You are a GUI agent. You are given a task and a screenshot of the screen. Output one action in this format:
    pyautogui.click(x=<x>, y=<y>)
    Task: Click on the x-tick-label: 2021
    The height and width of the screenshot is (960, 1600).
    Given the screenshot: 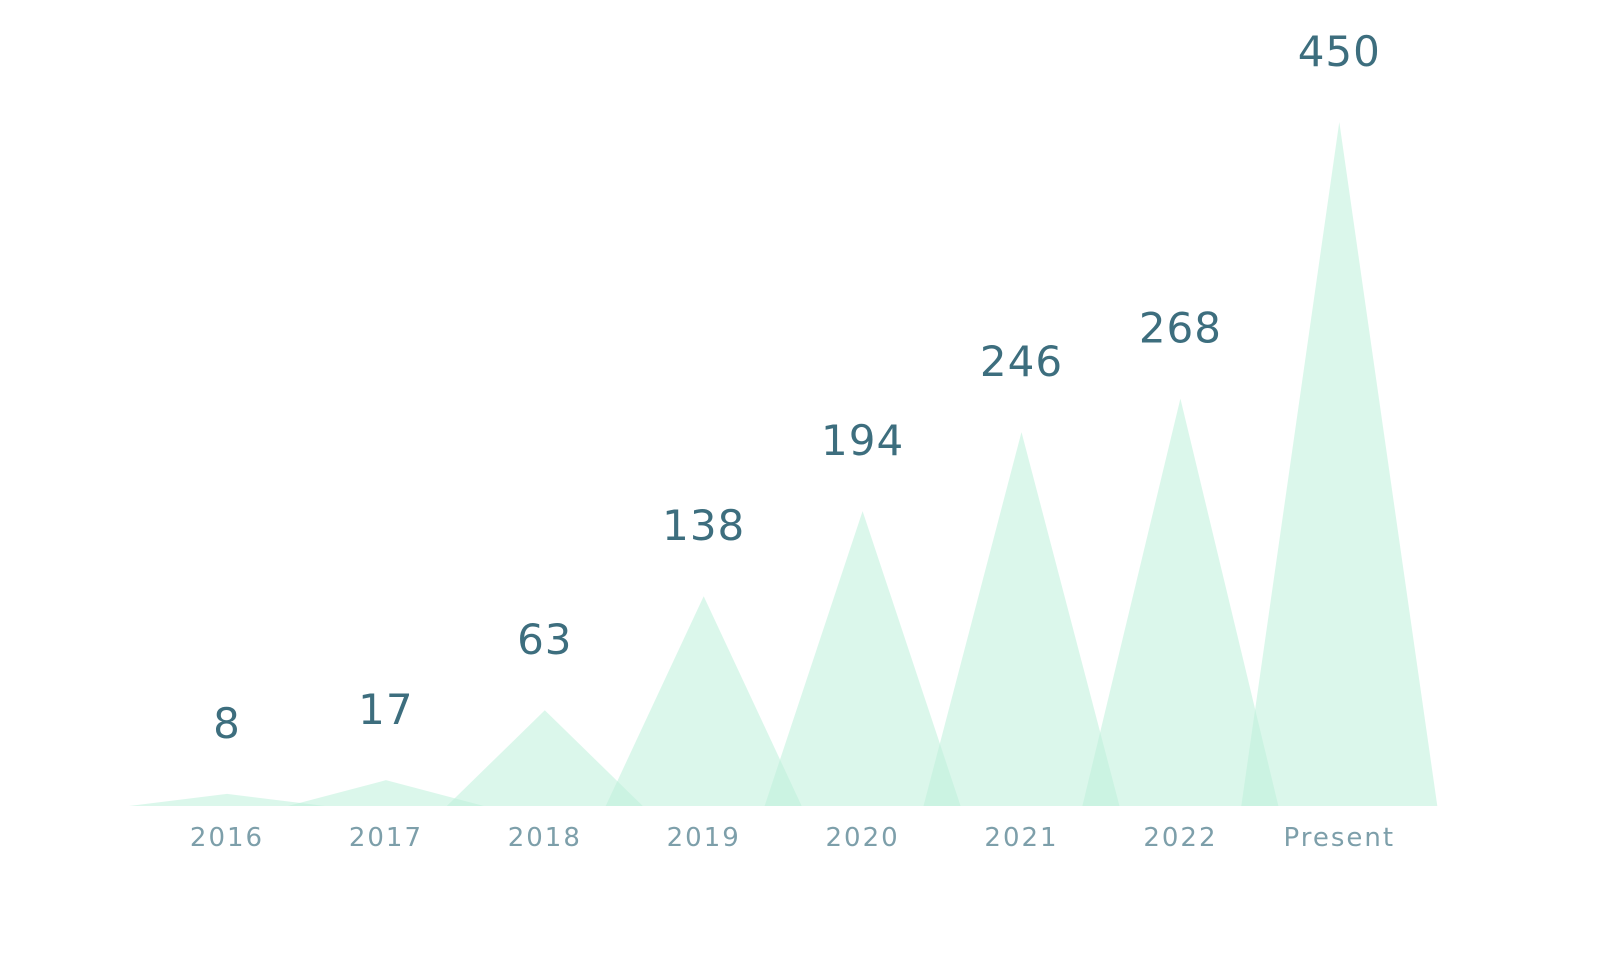 What is the action you would take?
    pyautogui.click(x=1021, y=838)
    